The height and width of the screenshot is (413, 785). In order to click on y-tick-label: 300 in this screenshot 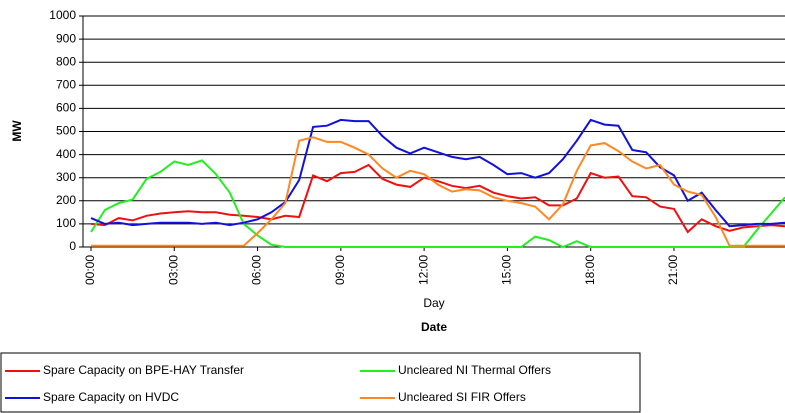, I will do `click(66, 177)`.